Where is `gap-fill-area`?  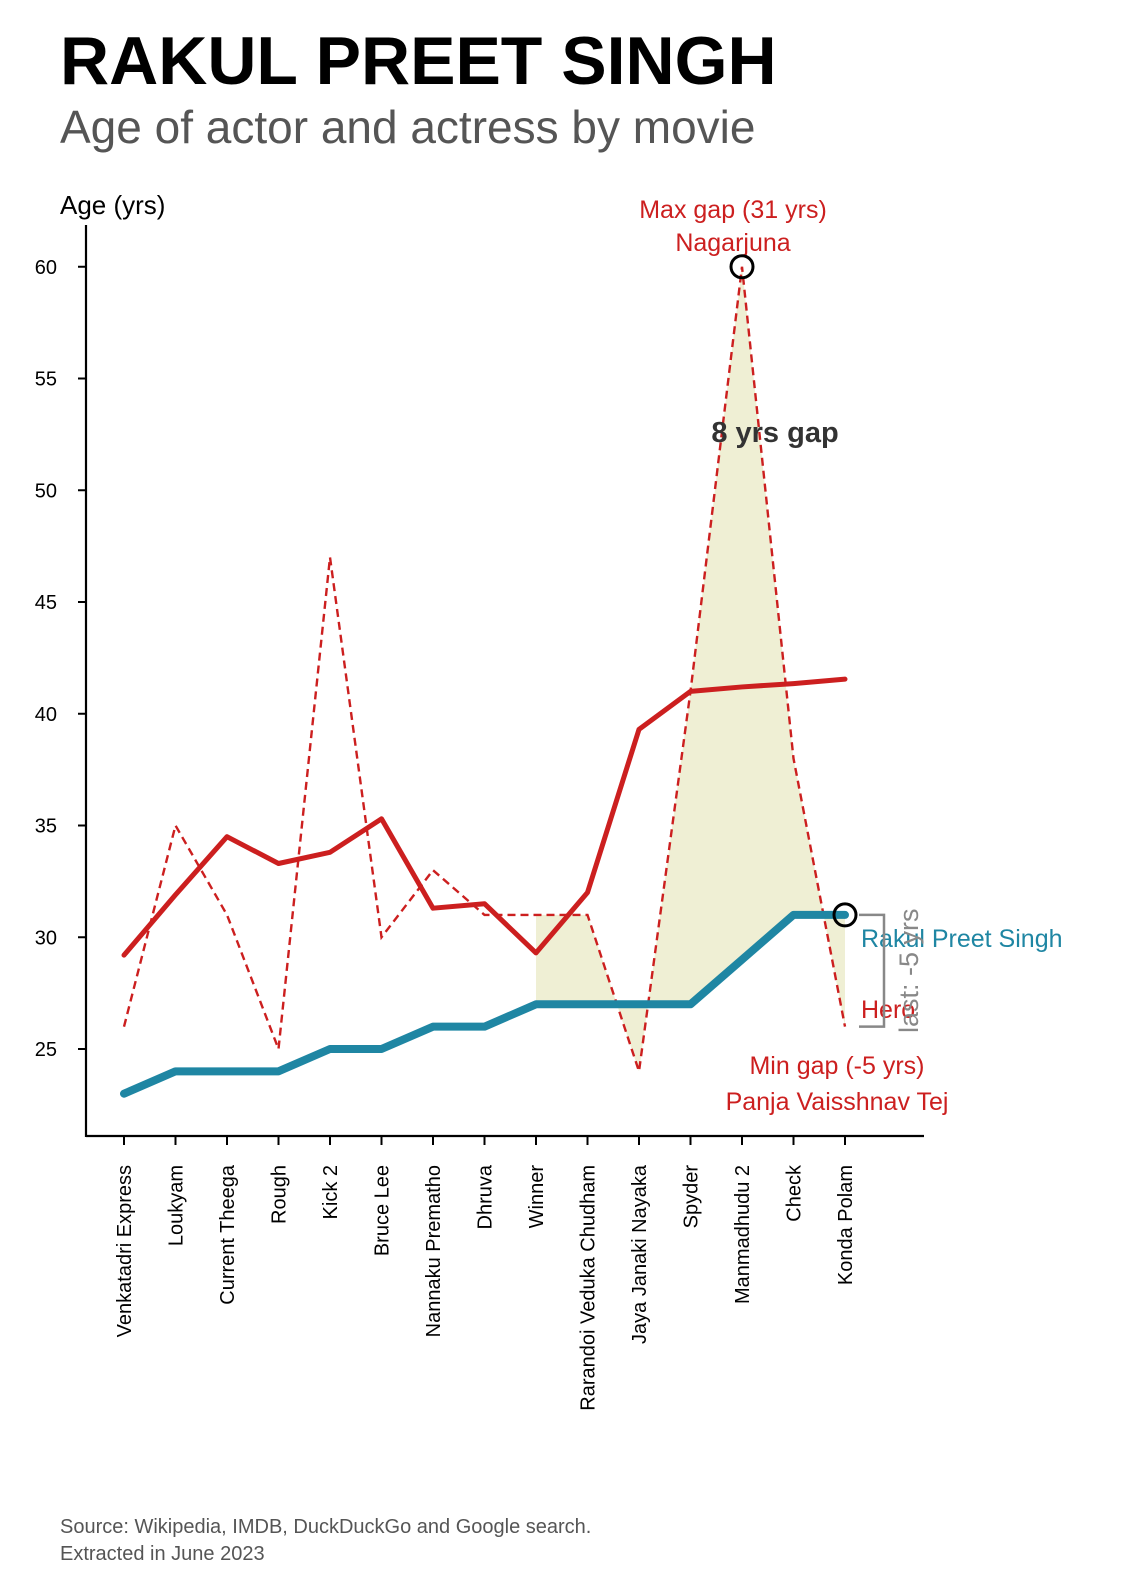
gap-fill-area is located at coordinates (690, 669).